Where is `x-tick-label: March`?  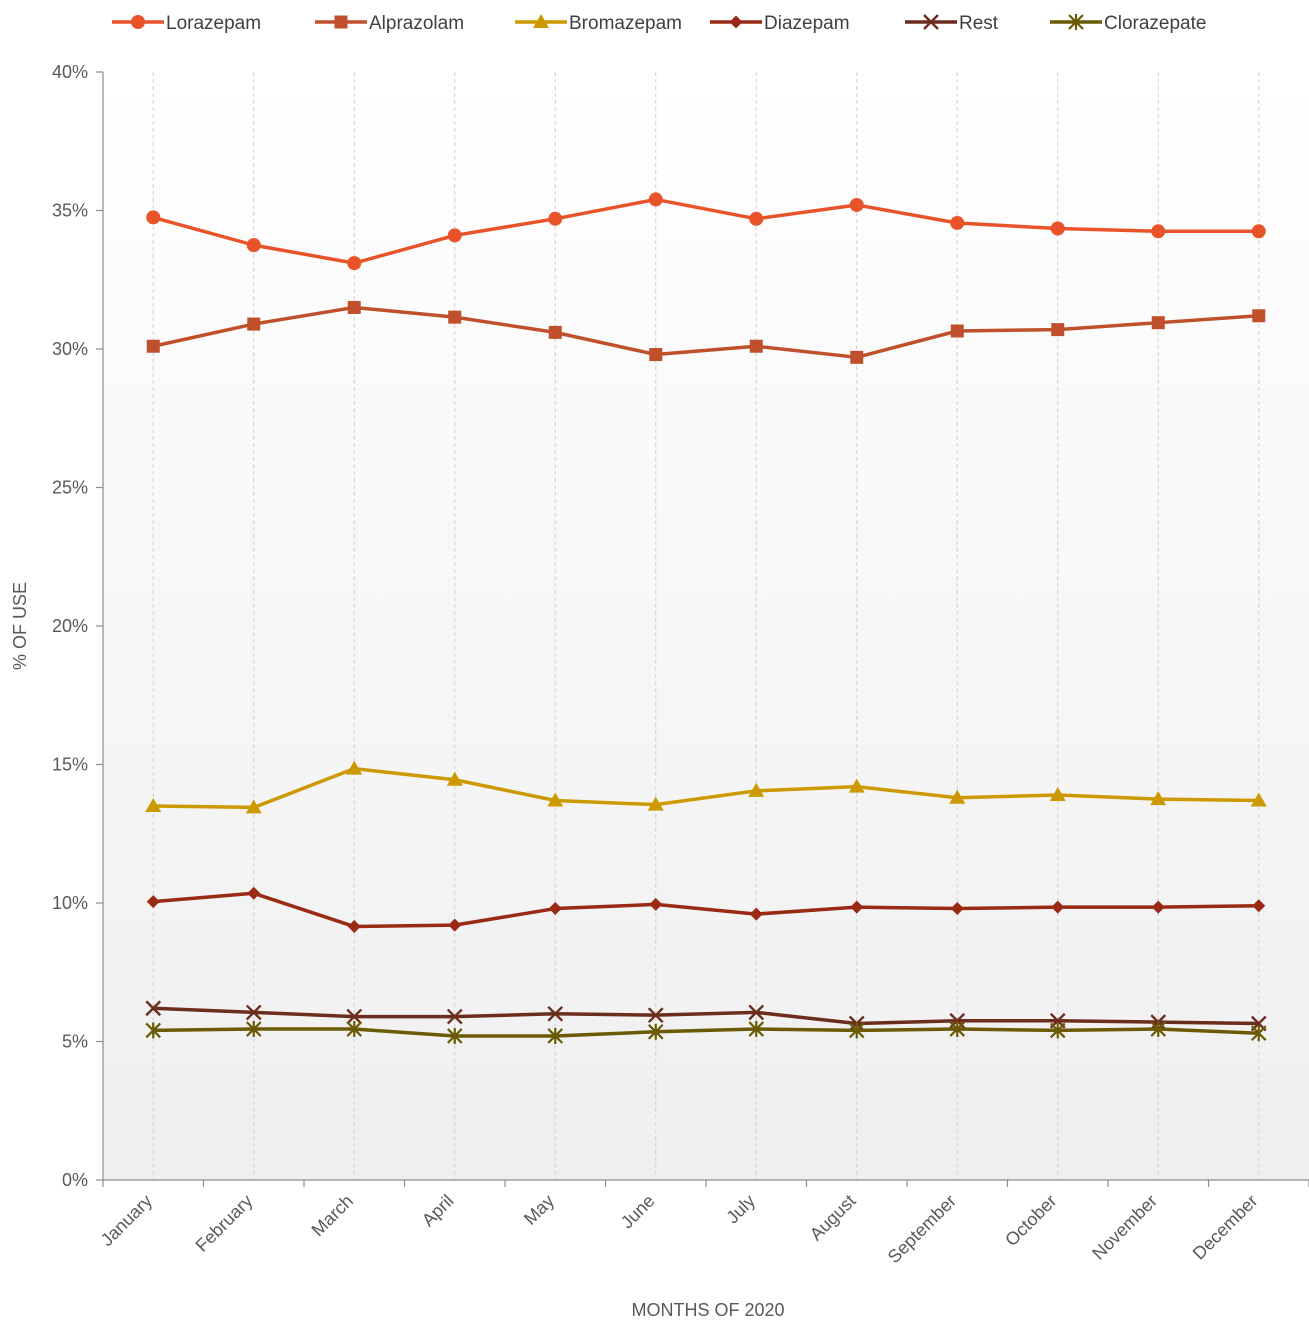
x-tick-label: March is located at coordinates (333, 1216).